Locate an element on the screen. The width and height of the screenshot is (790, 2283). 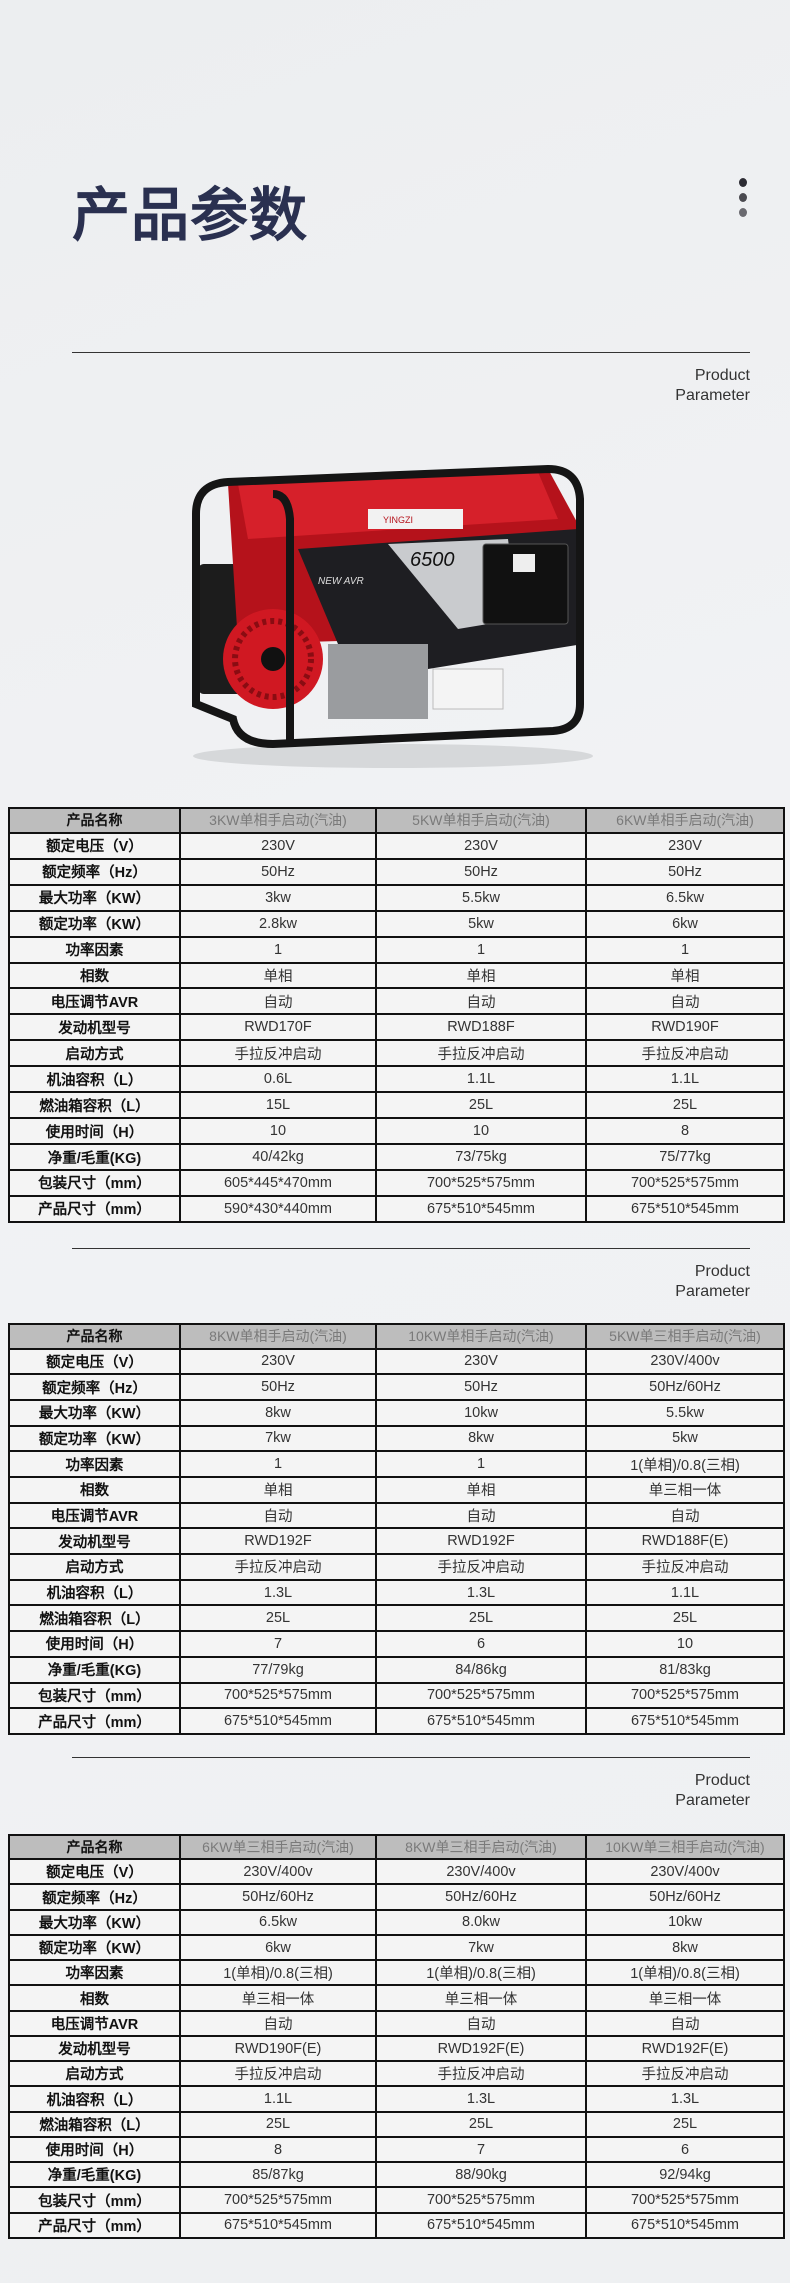
spec-value-cell: 10kw is located at coordinates (481, 1412).